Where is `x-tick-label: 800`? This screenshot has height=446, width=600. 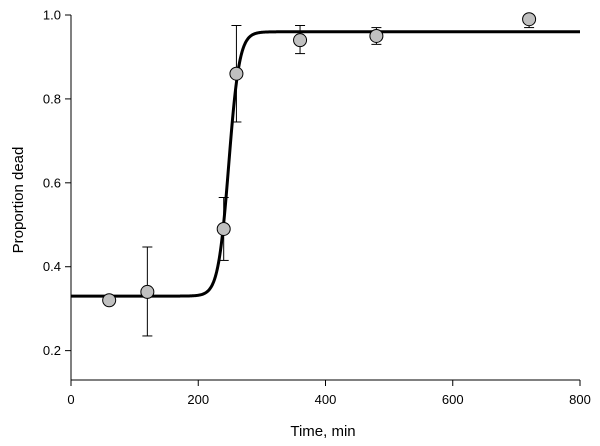
x-tick-label: 800 is located at coordinates (580, 399).